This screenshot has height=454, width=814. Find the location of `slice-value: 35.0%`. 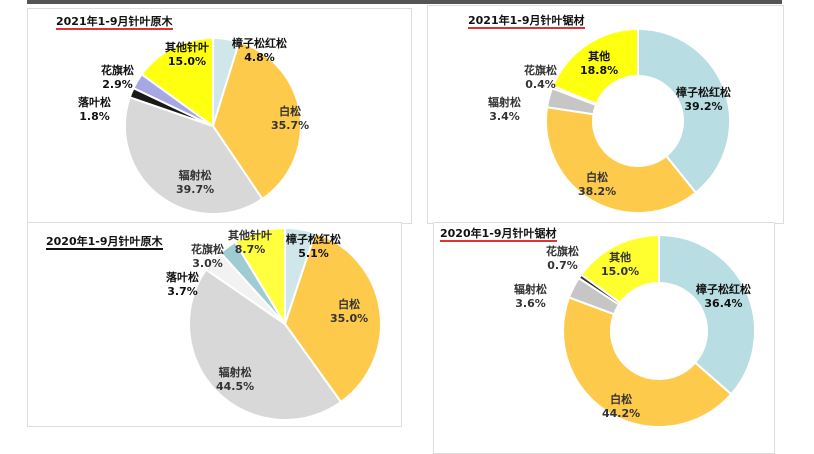

slice-value: 35.0% is located at coordinates (349, 318).